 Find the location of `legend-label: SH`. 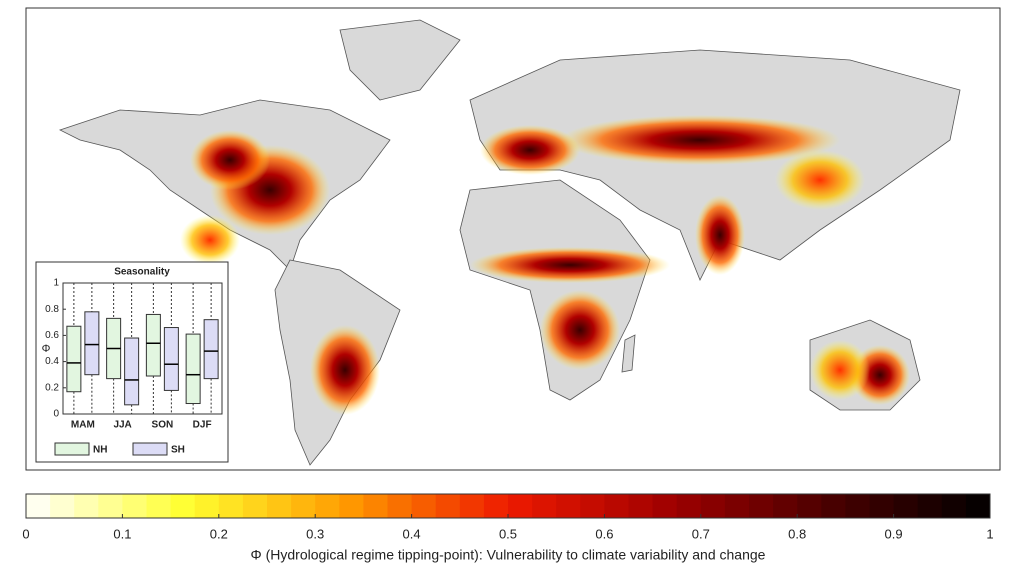

legend-label: SH is located at coordinates (178, 450).